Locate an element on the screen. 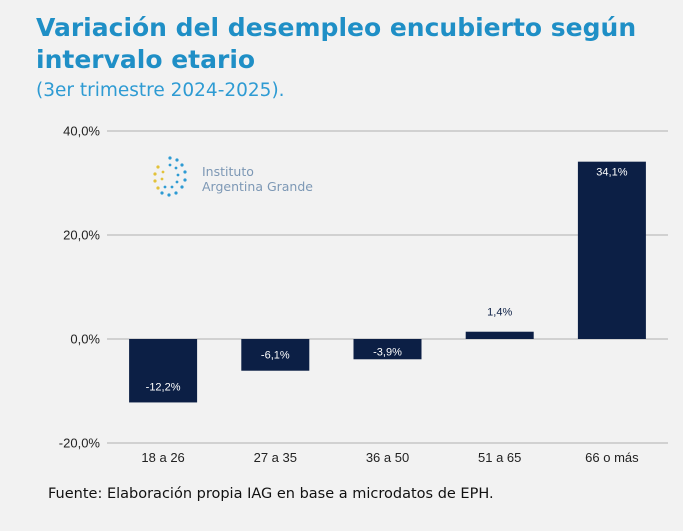  logo-line-1: Instituto is located at coordinates (228, 171).